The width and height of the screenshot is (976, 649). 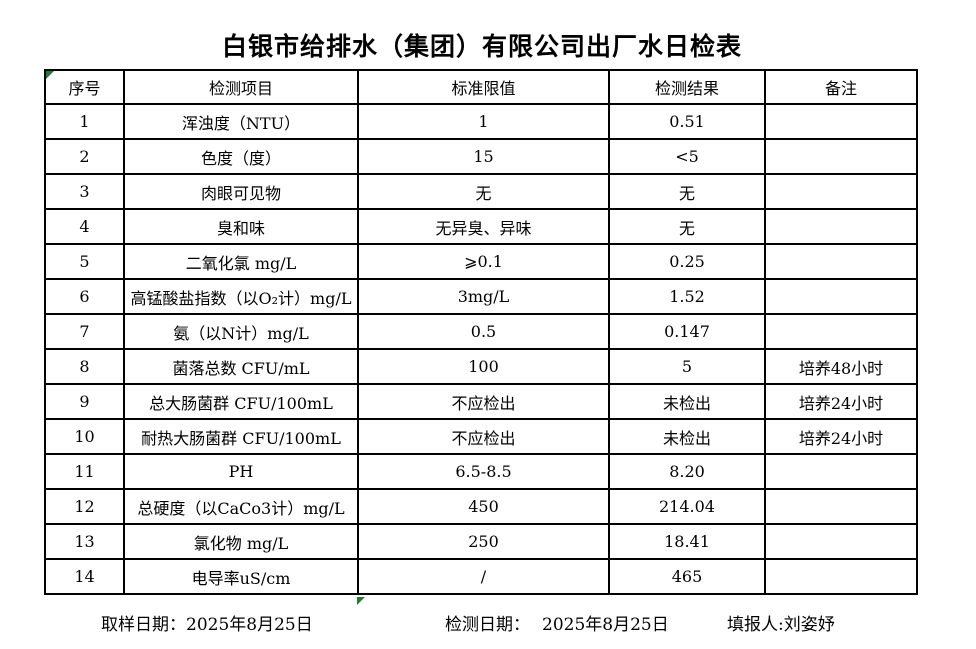 I want to click on sampling-date: 取样日期：2025年8月25日, so click(x=207, y=622).